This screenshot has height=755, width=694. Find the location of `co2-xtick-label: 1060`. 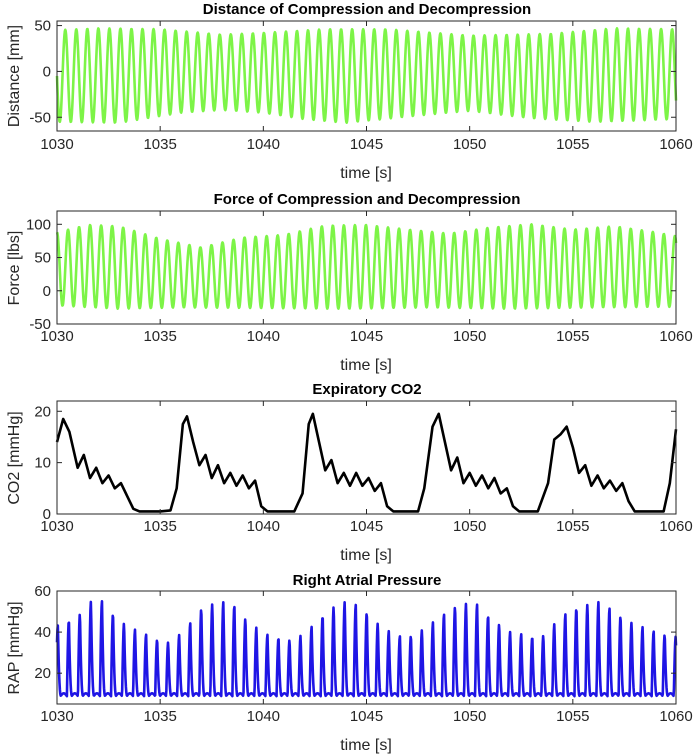

co2-xtick-label: 1060 is located at coordinates (675, 526).